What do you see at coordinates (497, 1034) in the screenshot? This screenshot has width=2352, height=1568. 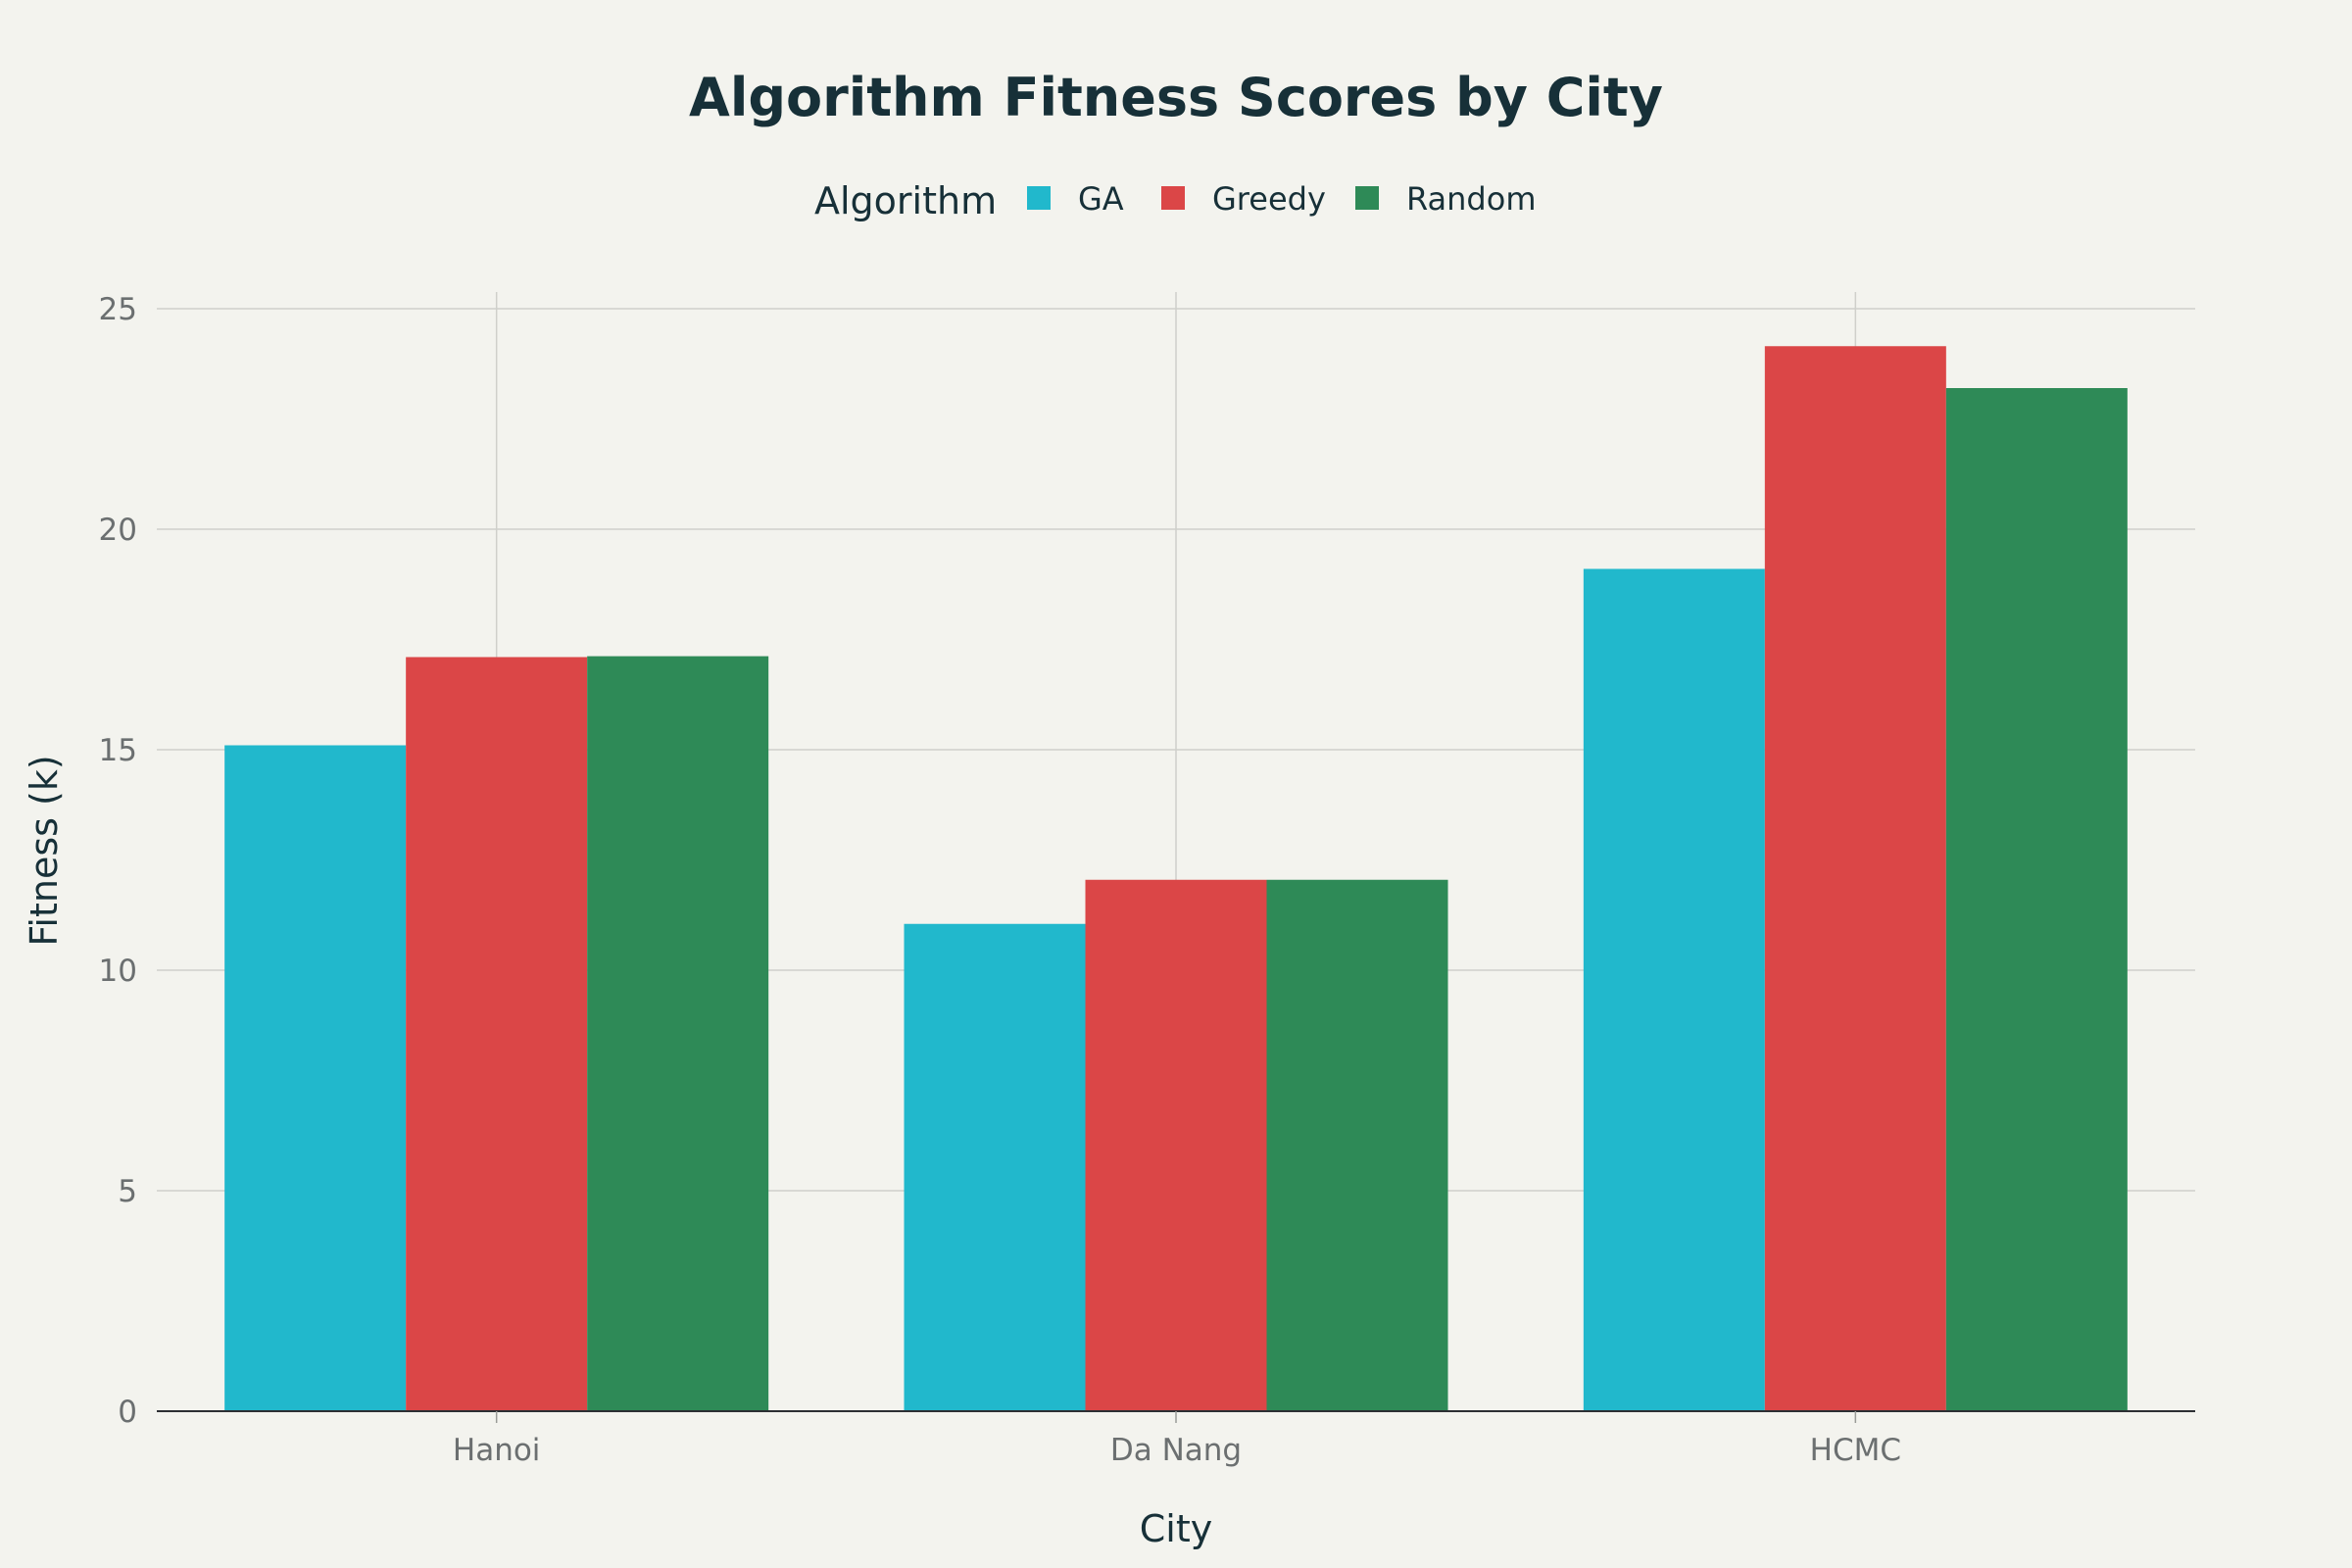 I see `bar-greedy-hanoi` at bounding box center [497, 1034].